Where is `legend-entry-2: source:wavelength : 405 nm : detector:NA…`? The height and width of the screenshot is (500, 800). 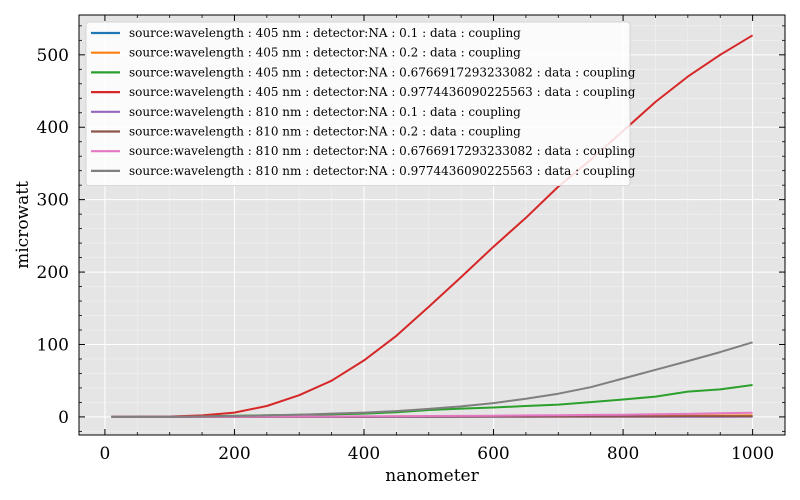 legend-entry-2: source:wavelength : 405 nm : detector:NA… is located at coordinates (325, 53).